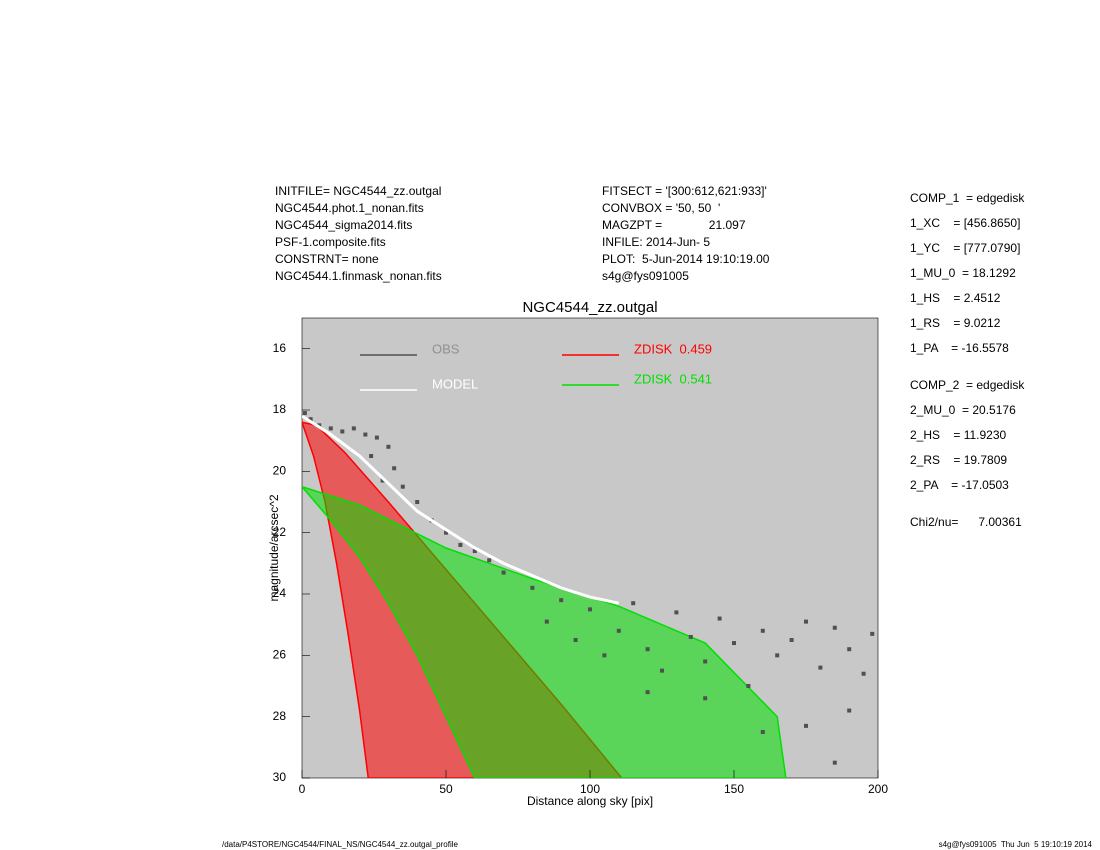 This screenshot has height=850, width=1100. Describe the element at coordinates (645, 276) in the screenshot. I see `info-line: s4g@fys091005` at that location.